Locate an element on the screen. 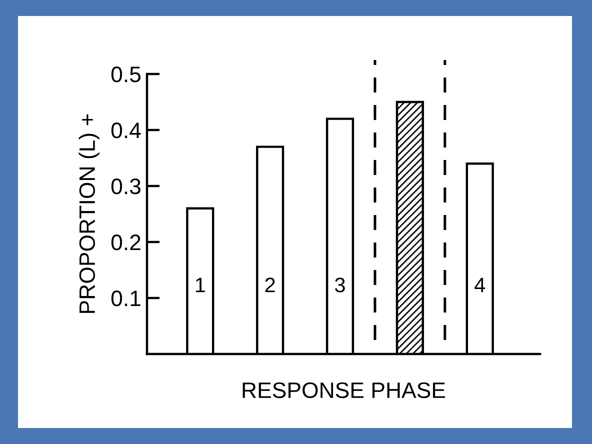 This screenshot has width=592, height=444. x-tick-label: 3 is located at coordinates (340, 285).